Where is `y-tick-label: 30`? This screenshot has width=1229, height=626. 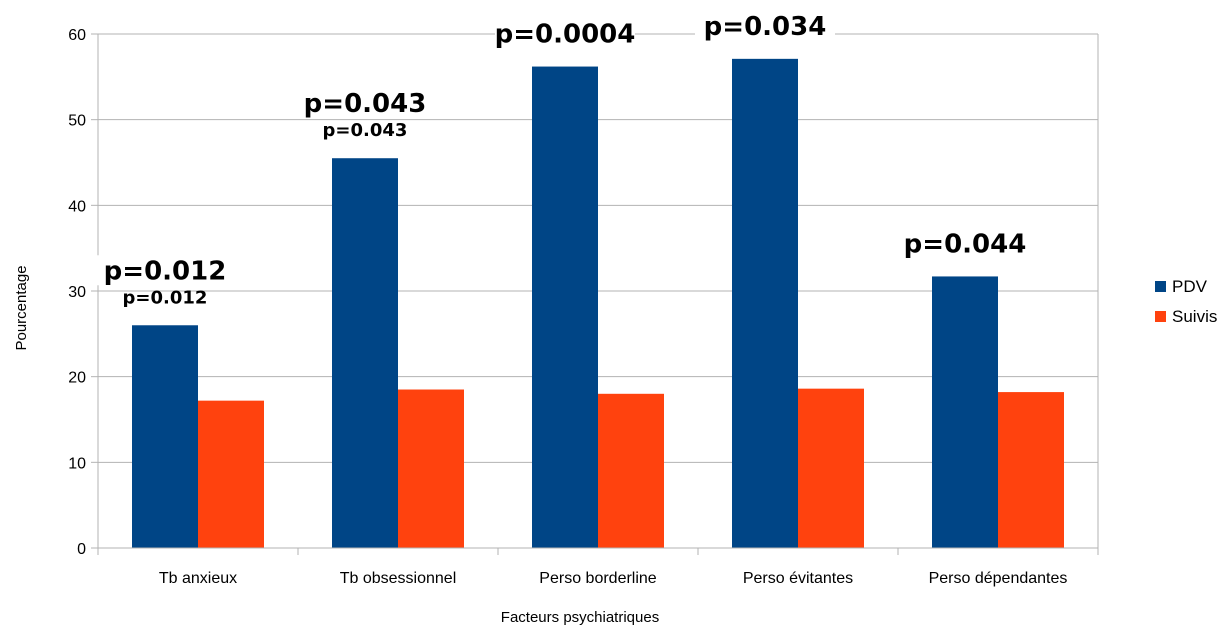
y-tick-label: 30 is located at coordinates (77, 292).